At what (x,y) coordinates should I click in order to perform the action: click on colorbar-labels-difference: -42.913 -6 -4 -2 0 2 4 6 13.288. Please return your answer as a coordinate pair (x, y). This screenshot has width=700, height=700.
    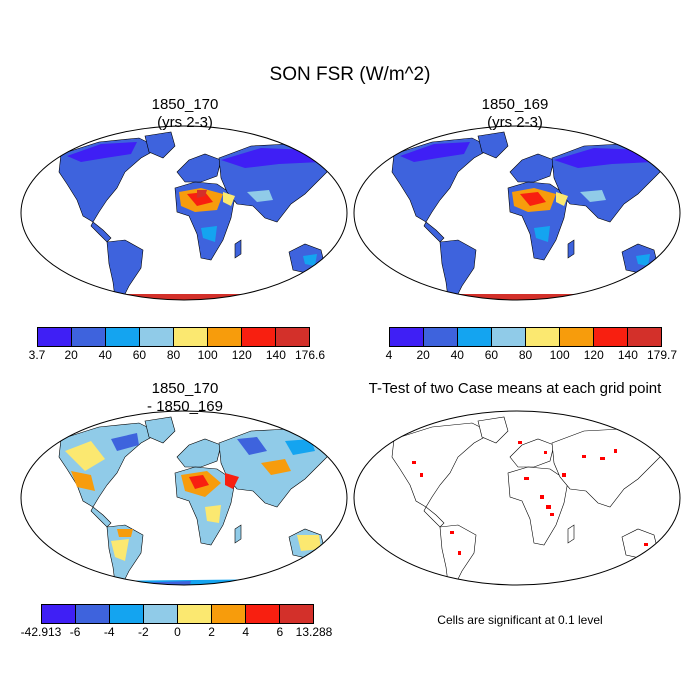
    Looking at the image, I should click on (177, 633).